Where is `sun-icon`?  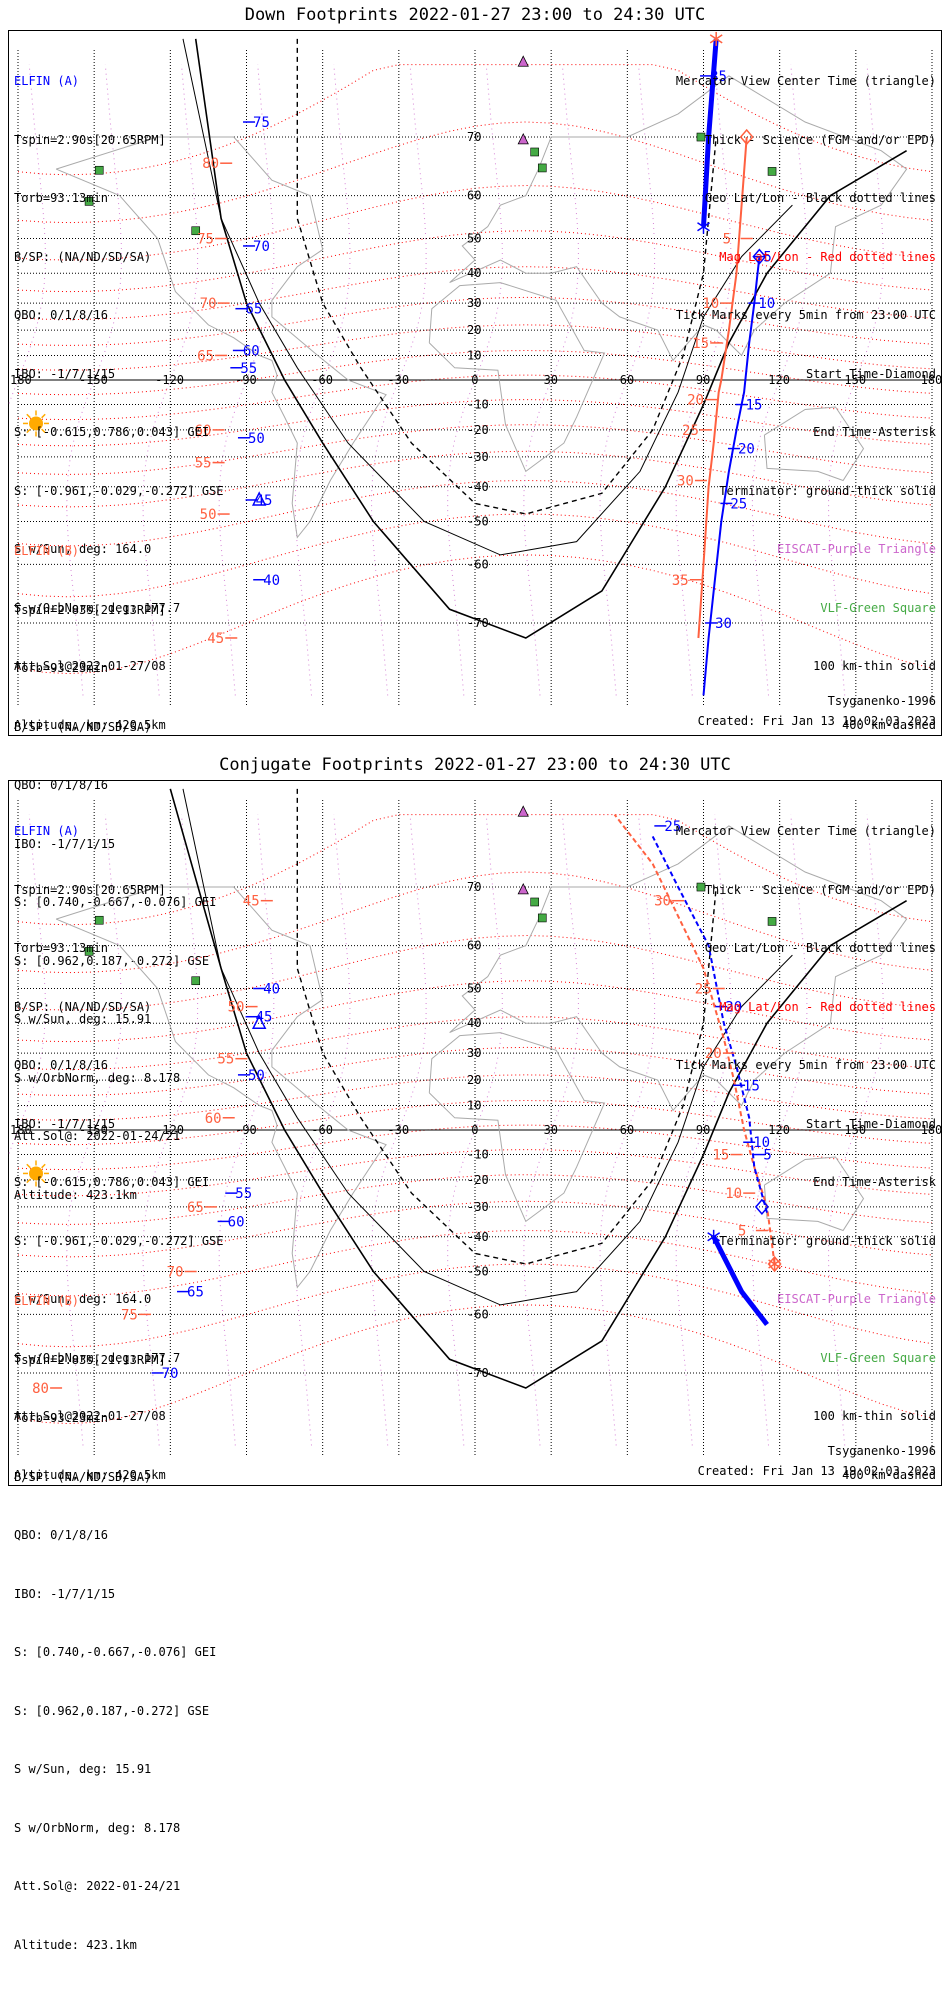
sun-icon is located at coordinates (36, 1173).